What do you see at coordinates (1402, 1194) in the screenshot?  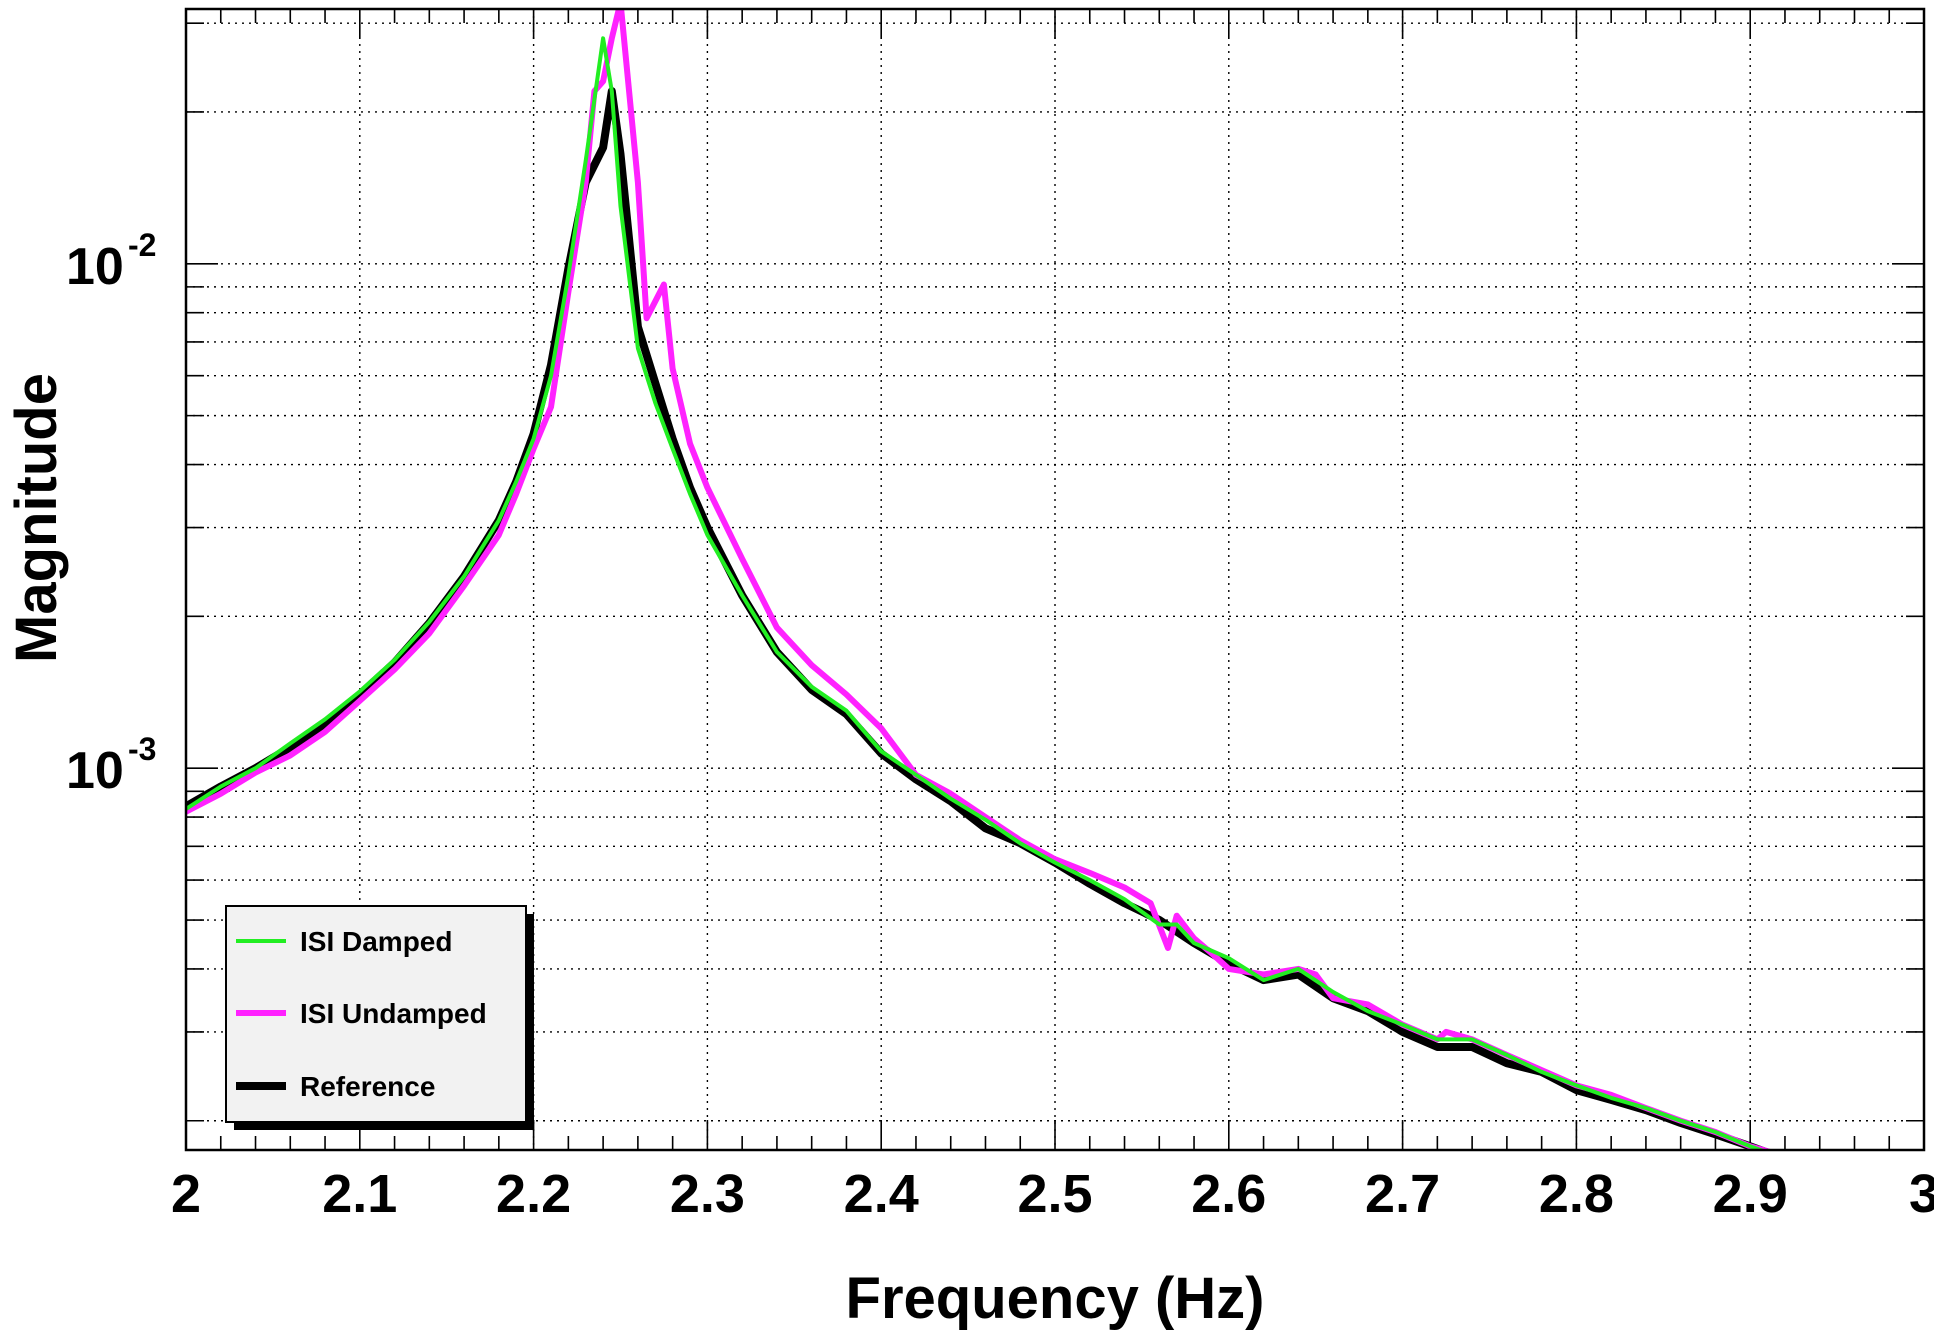 I see `x-tick-label: 2.7` at bounding box center [1402, 1194].